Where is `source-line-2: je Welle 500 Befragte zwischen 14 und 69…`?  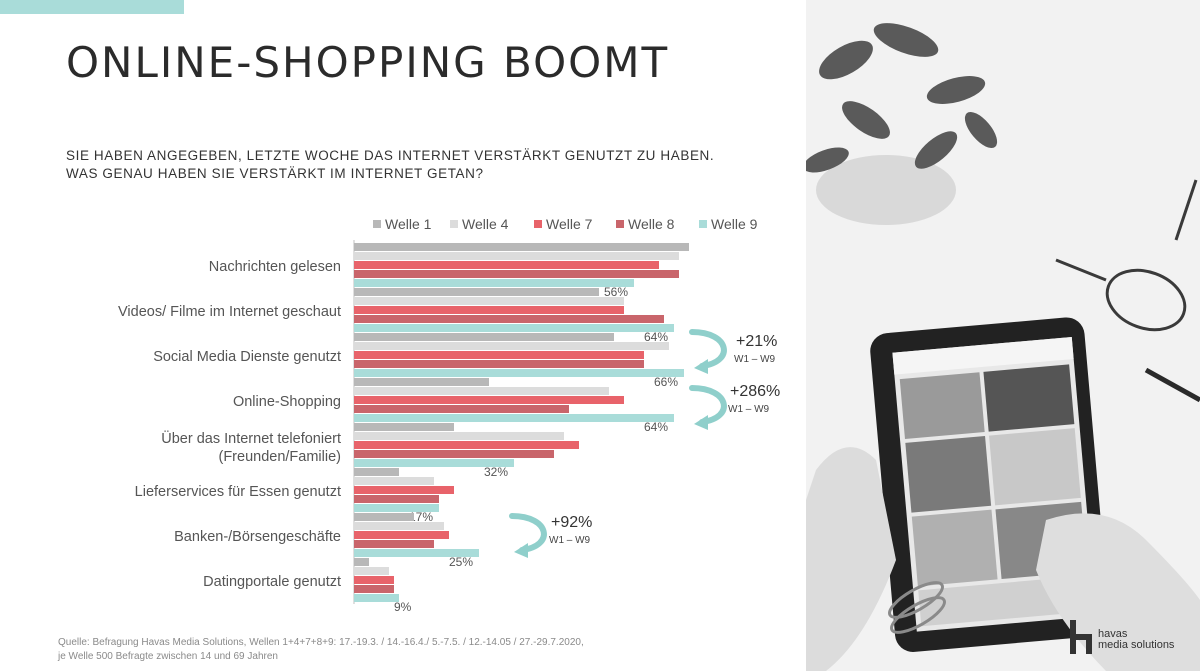 source-line-2: je Welle 500 Befragte zwischen 14 und 69… is located at coordinates (168, 656).